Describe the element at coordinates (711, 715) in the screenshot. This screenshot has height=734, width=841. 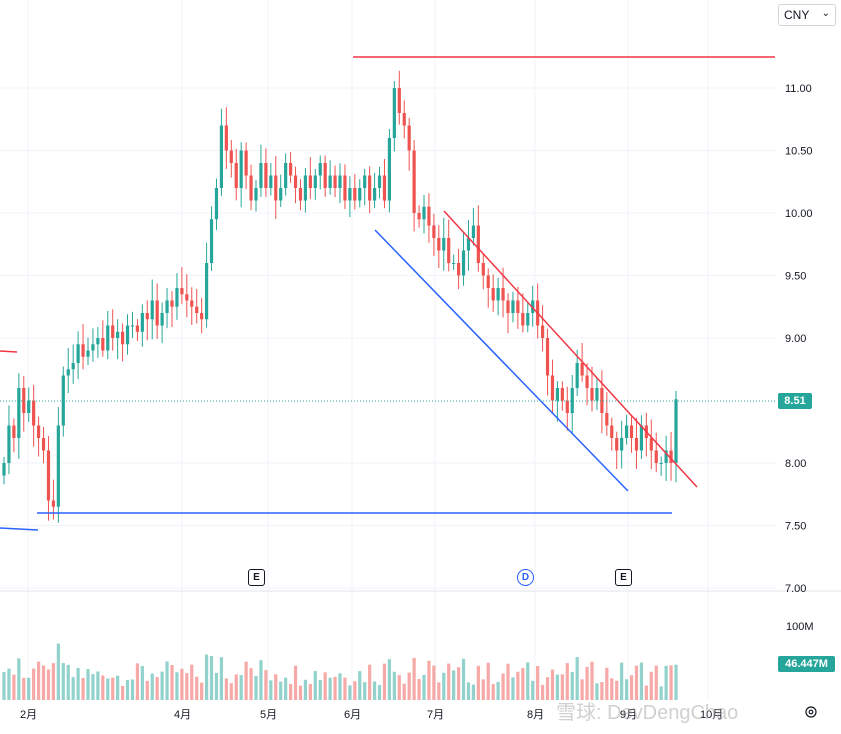
I see `time-tick-label: 10月` at that location.